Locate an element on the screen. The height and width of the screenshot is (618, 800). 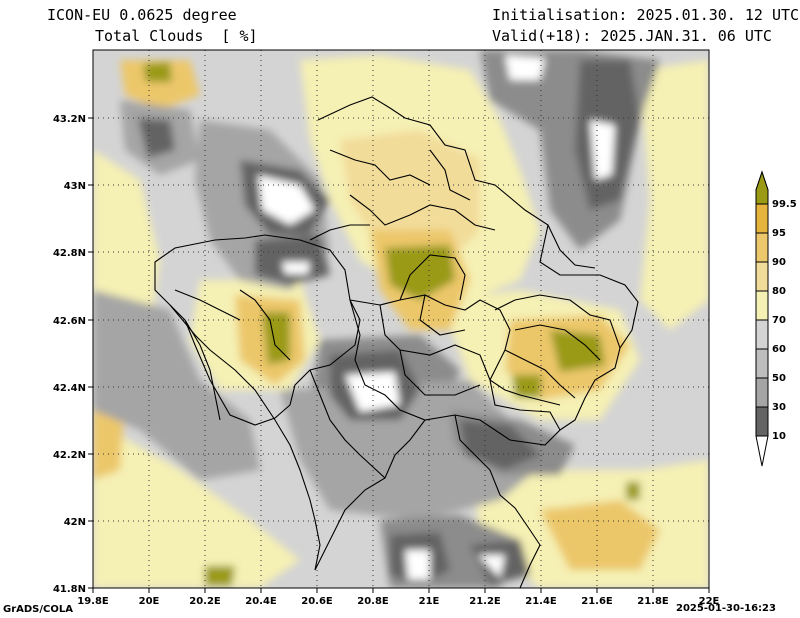
lon-label: 21.8E is located at coordinates (653, 601).